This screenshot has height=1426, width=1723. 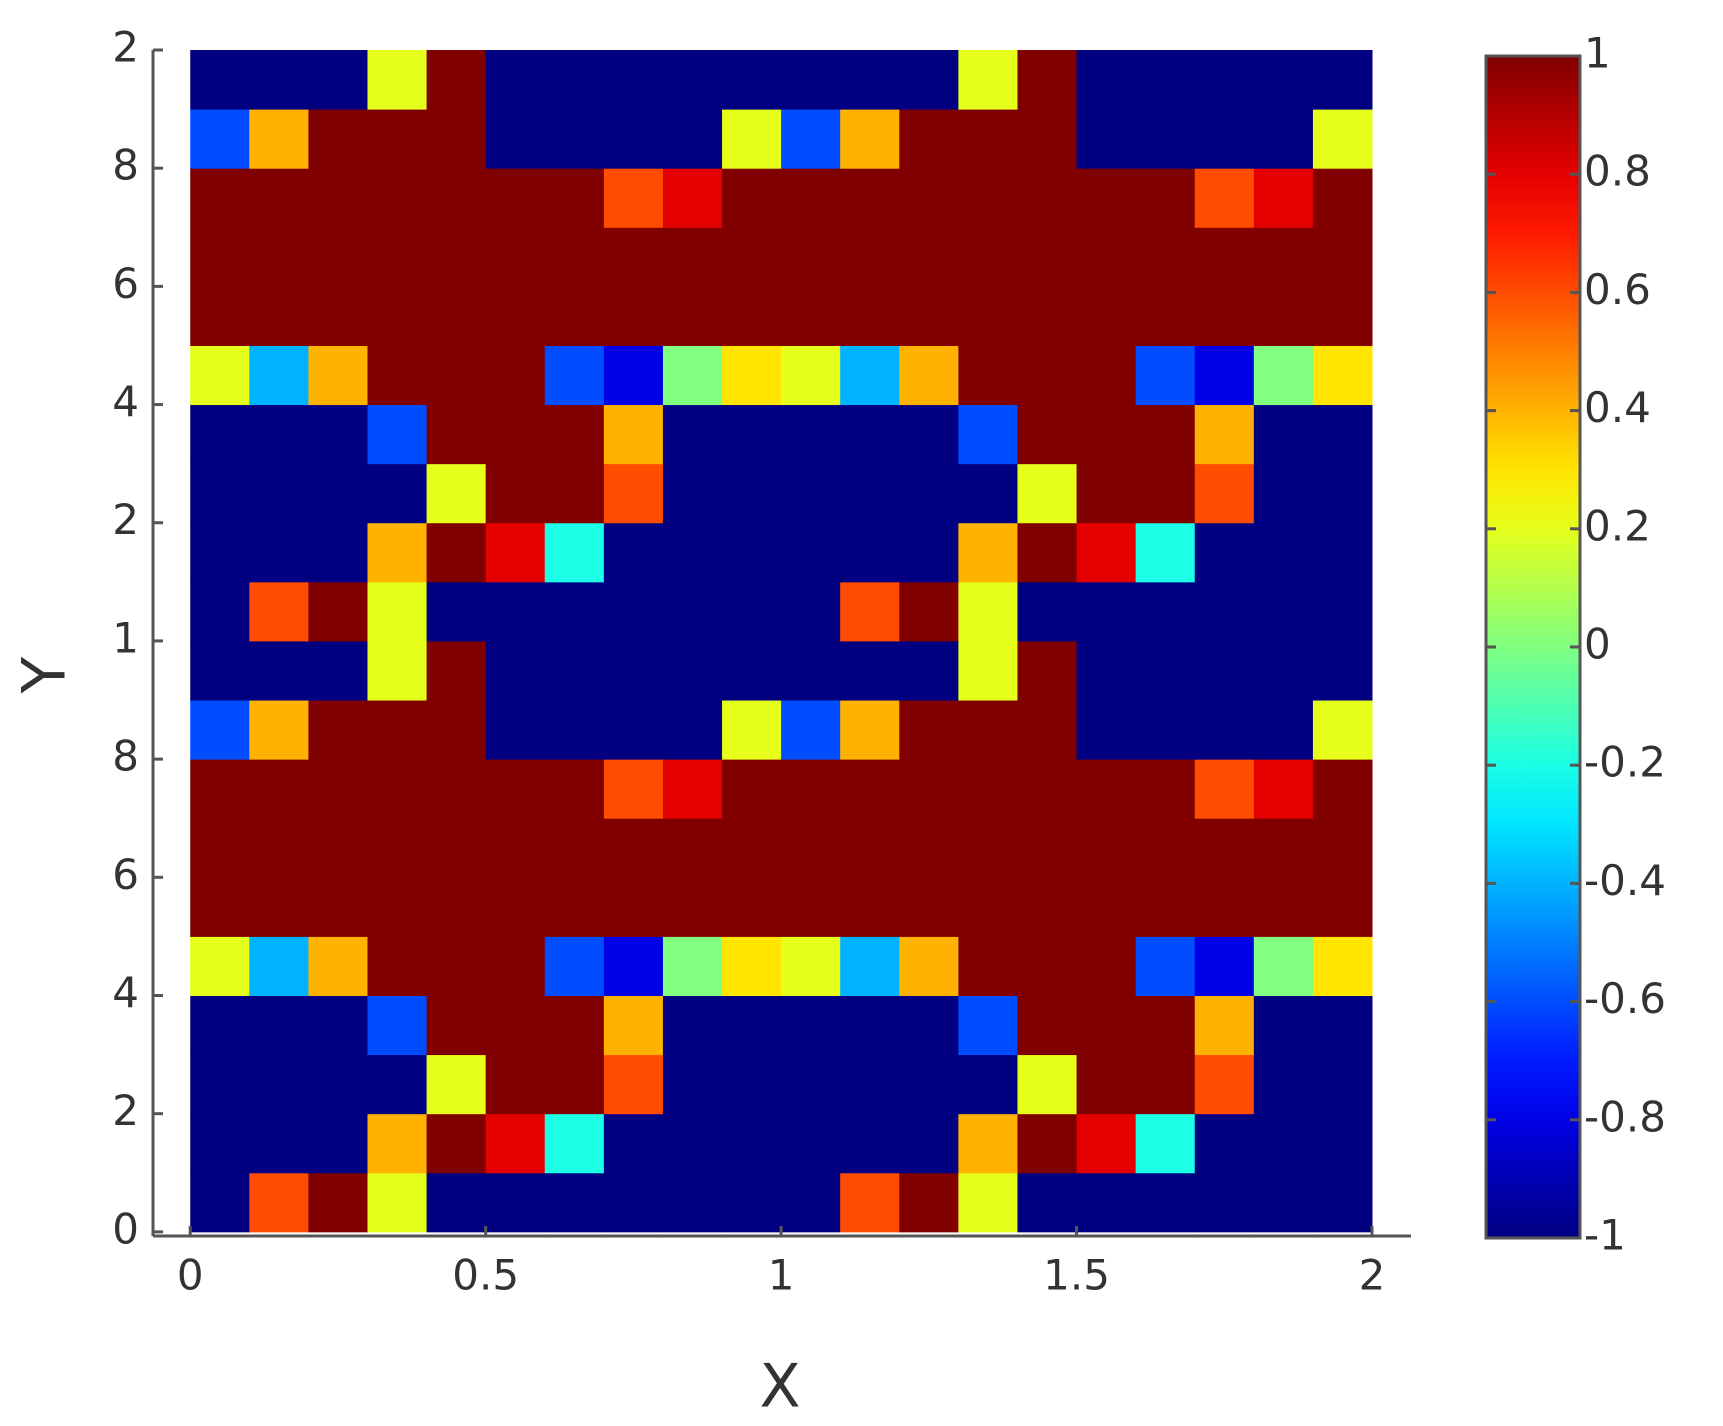 I want to click on x-tick-label: 1, so click(x=781, y=1275).